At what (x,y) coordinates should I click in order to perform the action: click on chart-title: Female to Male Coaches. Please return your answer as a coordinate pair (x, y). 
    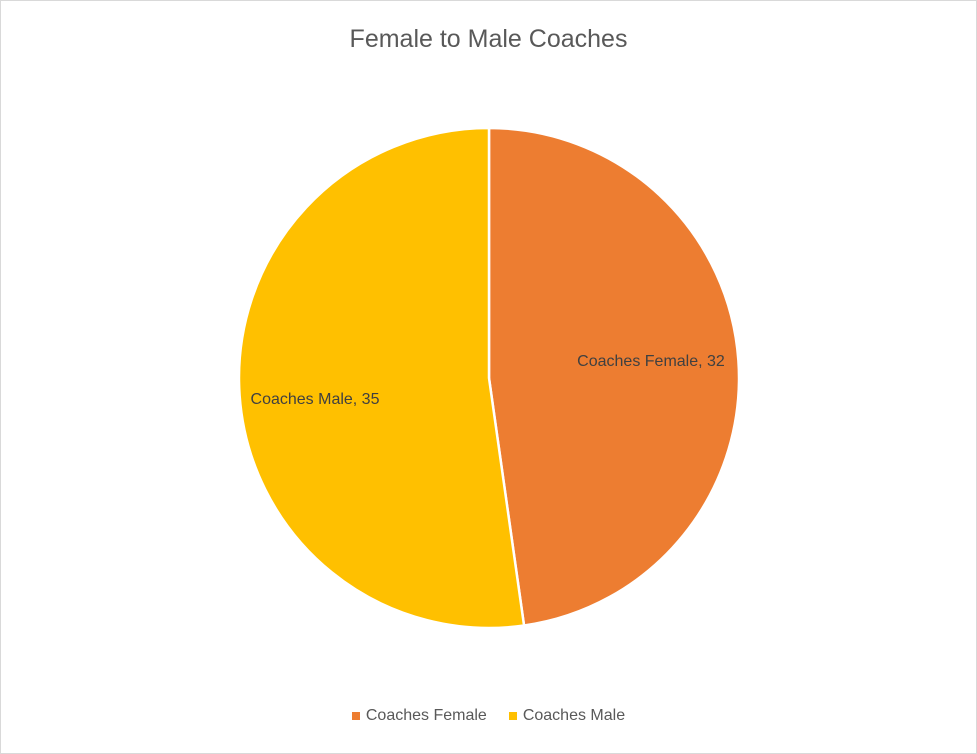
    Looking at the image, I should click on (488, 39).